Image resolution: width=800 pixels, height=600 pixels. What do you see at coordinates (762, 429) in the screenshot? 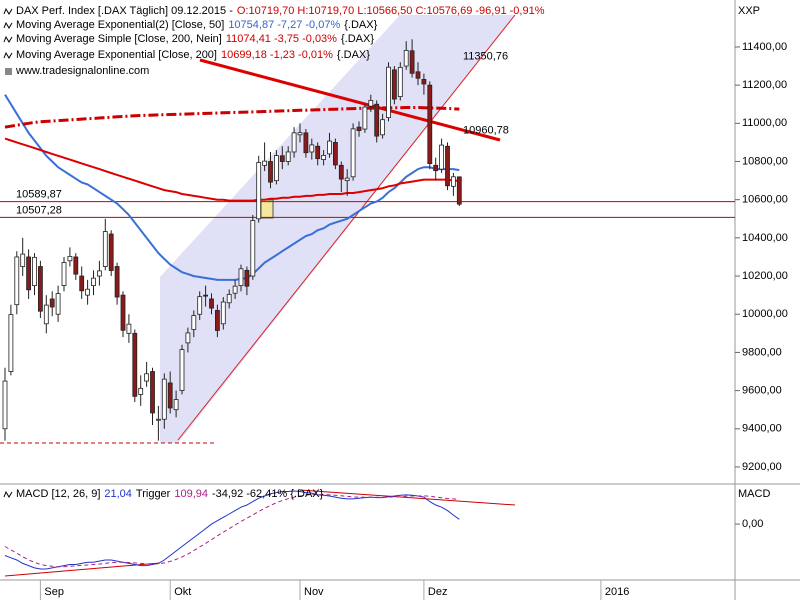
I see `y-tick-label: 9400,00` at bounding box center [762, 429].